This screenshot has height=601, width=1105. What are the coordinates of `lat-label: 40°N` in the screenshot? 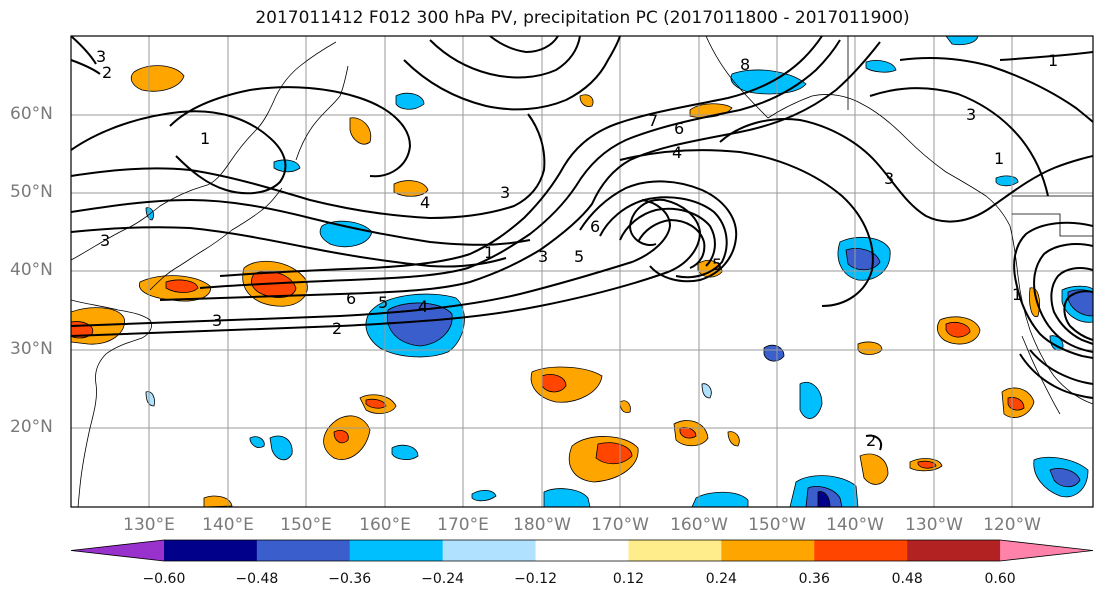 It's located at (31, 270).